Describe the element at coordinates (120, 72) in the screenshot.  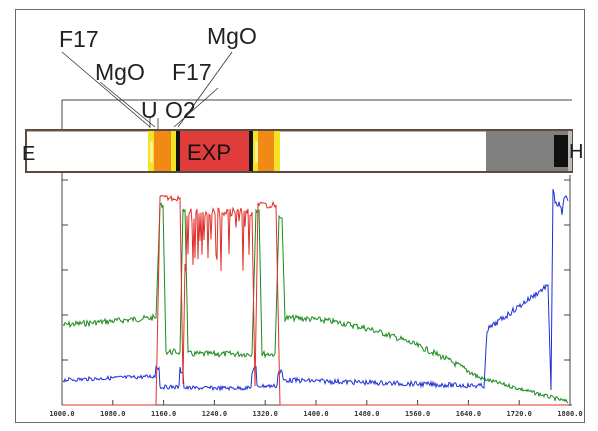
I see `label-mgo-left: MgO` at that location.